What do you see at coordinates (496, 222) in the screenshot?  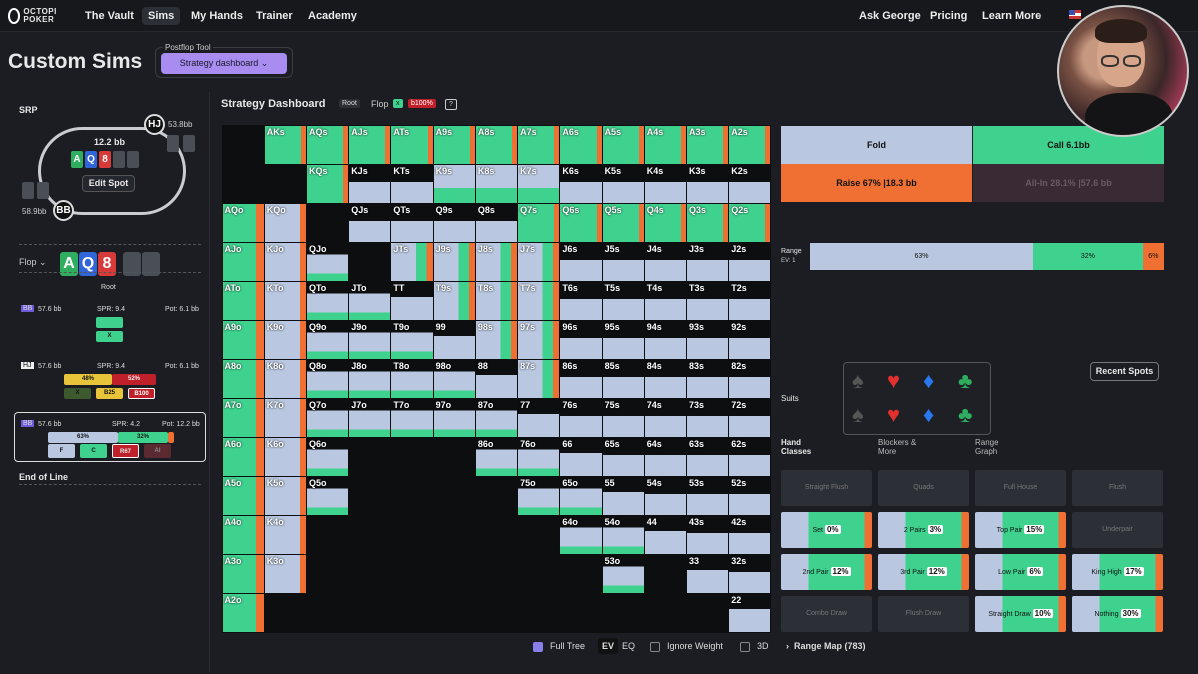 I see `hand-cell: Q8s` at bounding box center [496, 222].